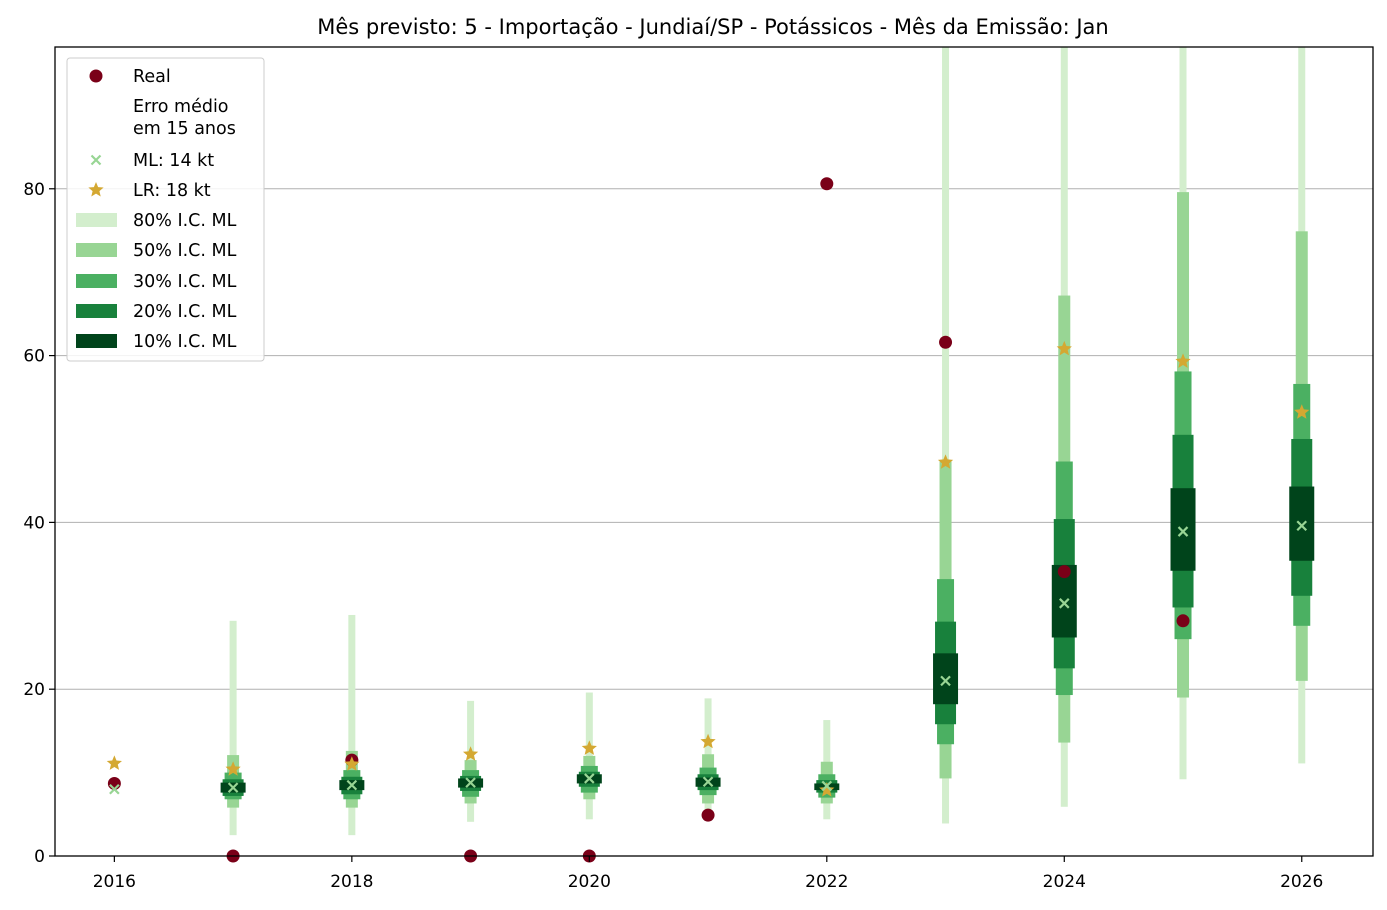 This screenshot has width=1387, height=910. Describe the element at coordinates (34, 690) in the screenshot. I see `y-tick-label: 20` at that location.